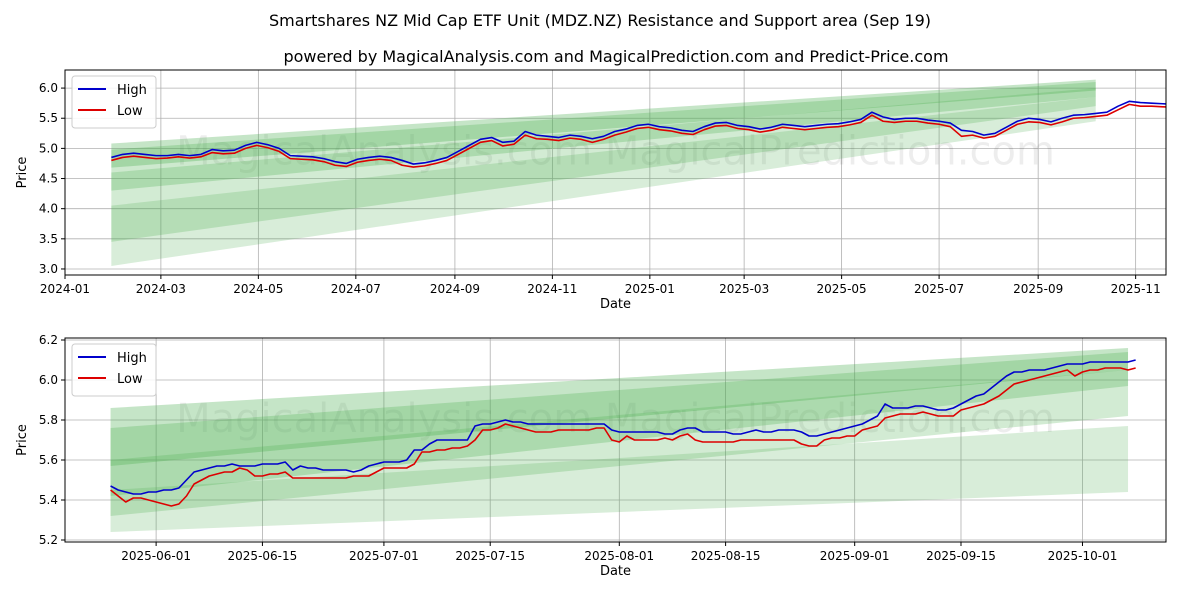  What do you see at coordinates (650, 289) in the screenshot?
I see `x-tick-label: 2025-01` at bounding box center [650, 289].